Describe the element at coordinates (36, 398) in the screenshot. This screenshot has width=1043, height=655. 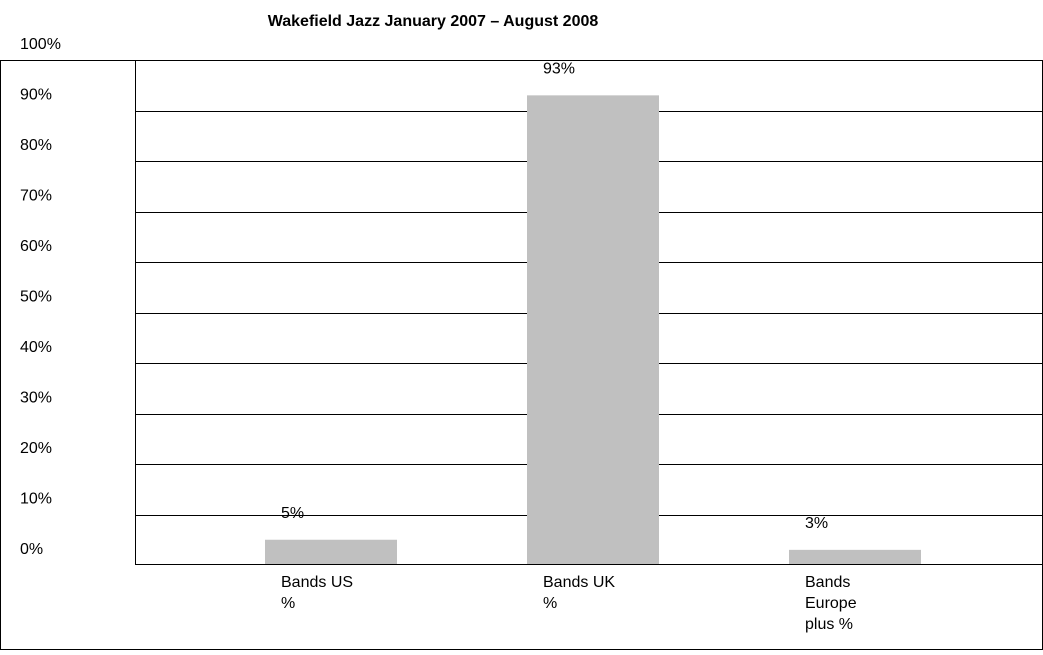
I see `y-tick-label: 30%` at that location.